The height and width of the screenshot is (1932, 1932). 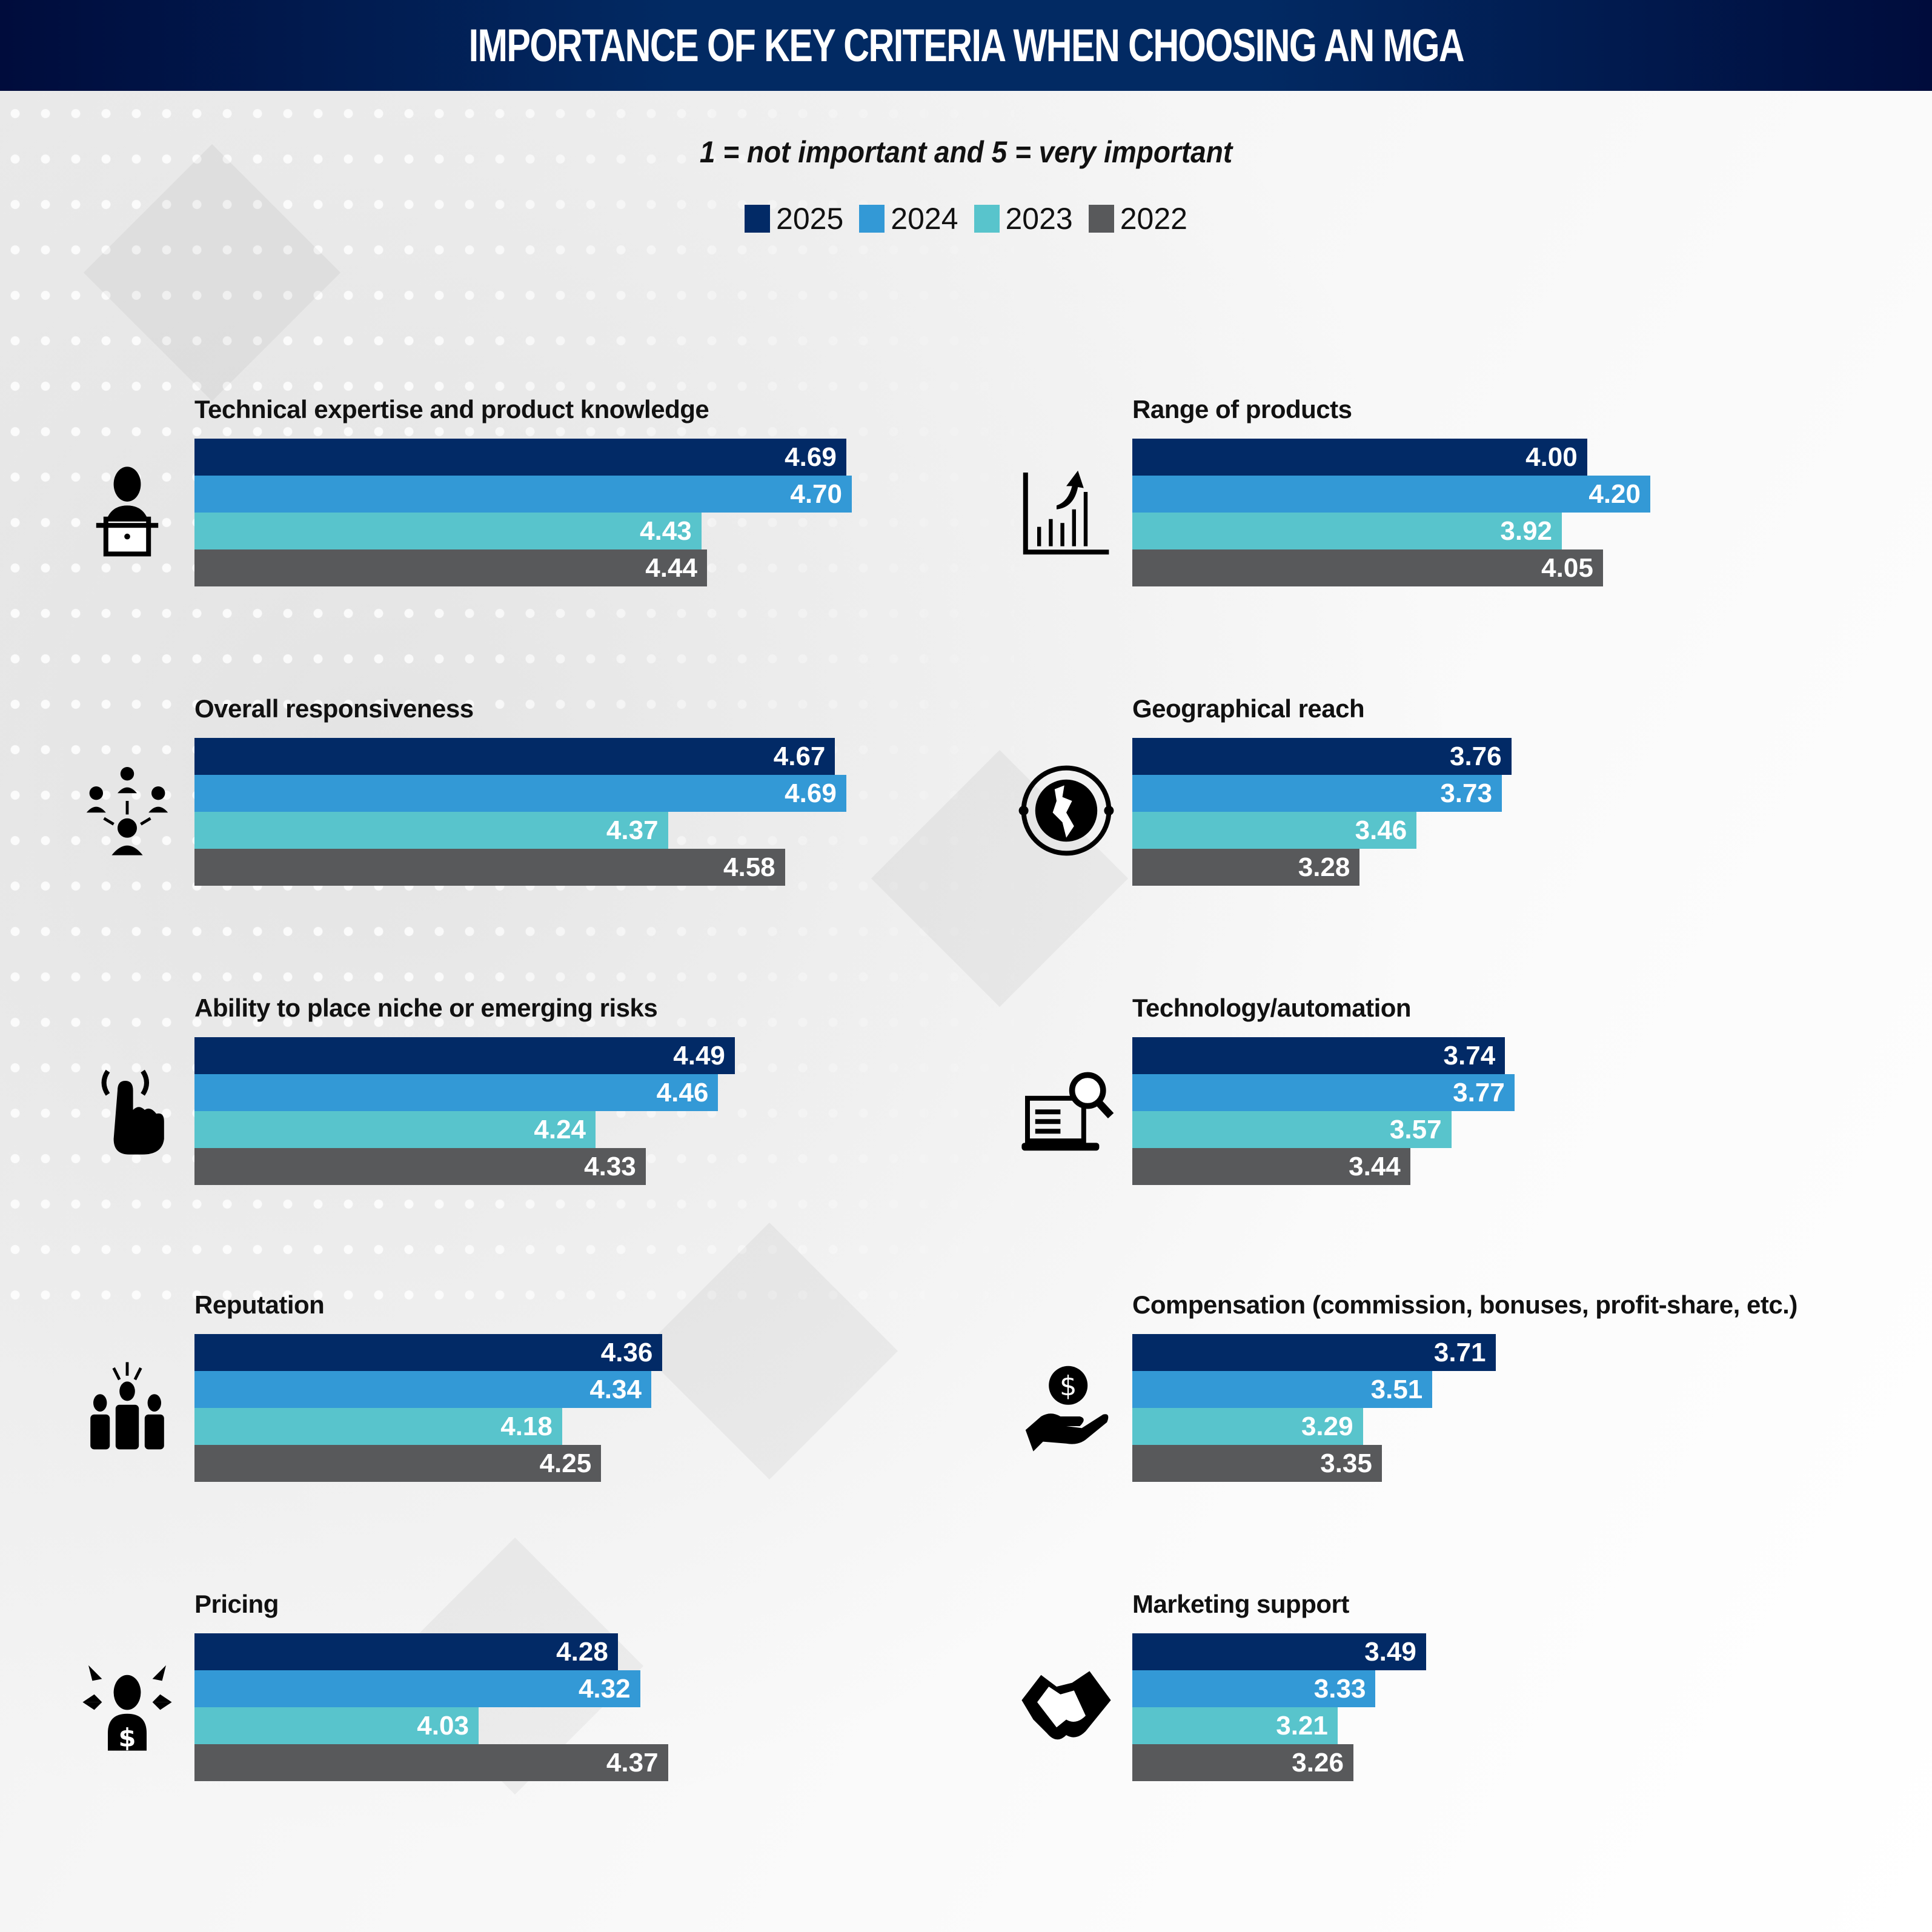 What do you see at coordinates (1066, 511) in the screenshot?
I see `growth-chart-icon` at bounding box center [1066, 511].